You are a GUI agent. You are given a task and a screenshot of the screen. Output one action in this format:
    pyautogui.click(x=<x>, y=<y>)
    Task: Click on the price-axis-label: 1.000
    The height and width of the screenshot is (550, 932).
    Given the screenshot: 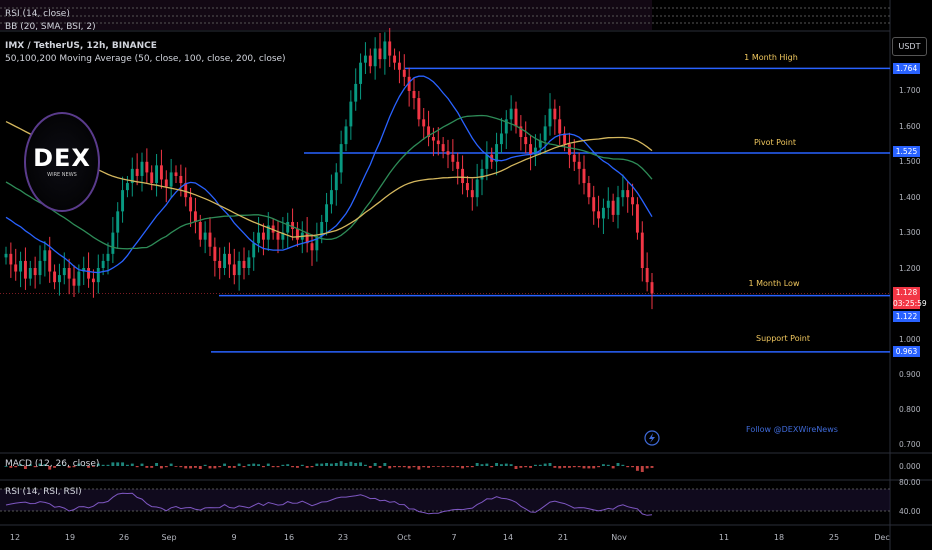 What is the action you would take?
    pyautogui.click(x=910, y=339)
    